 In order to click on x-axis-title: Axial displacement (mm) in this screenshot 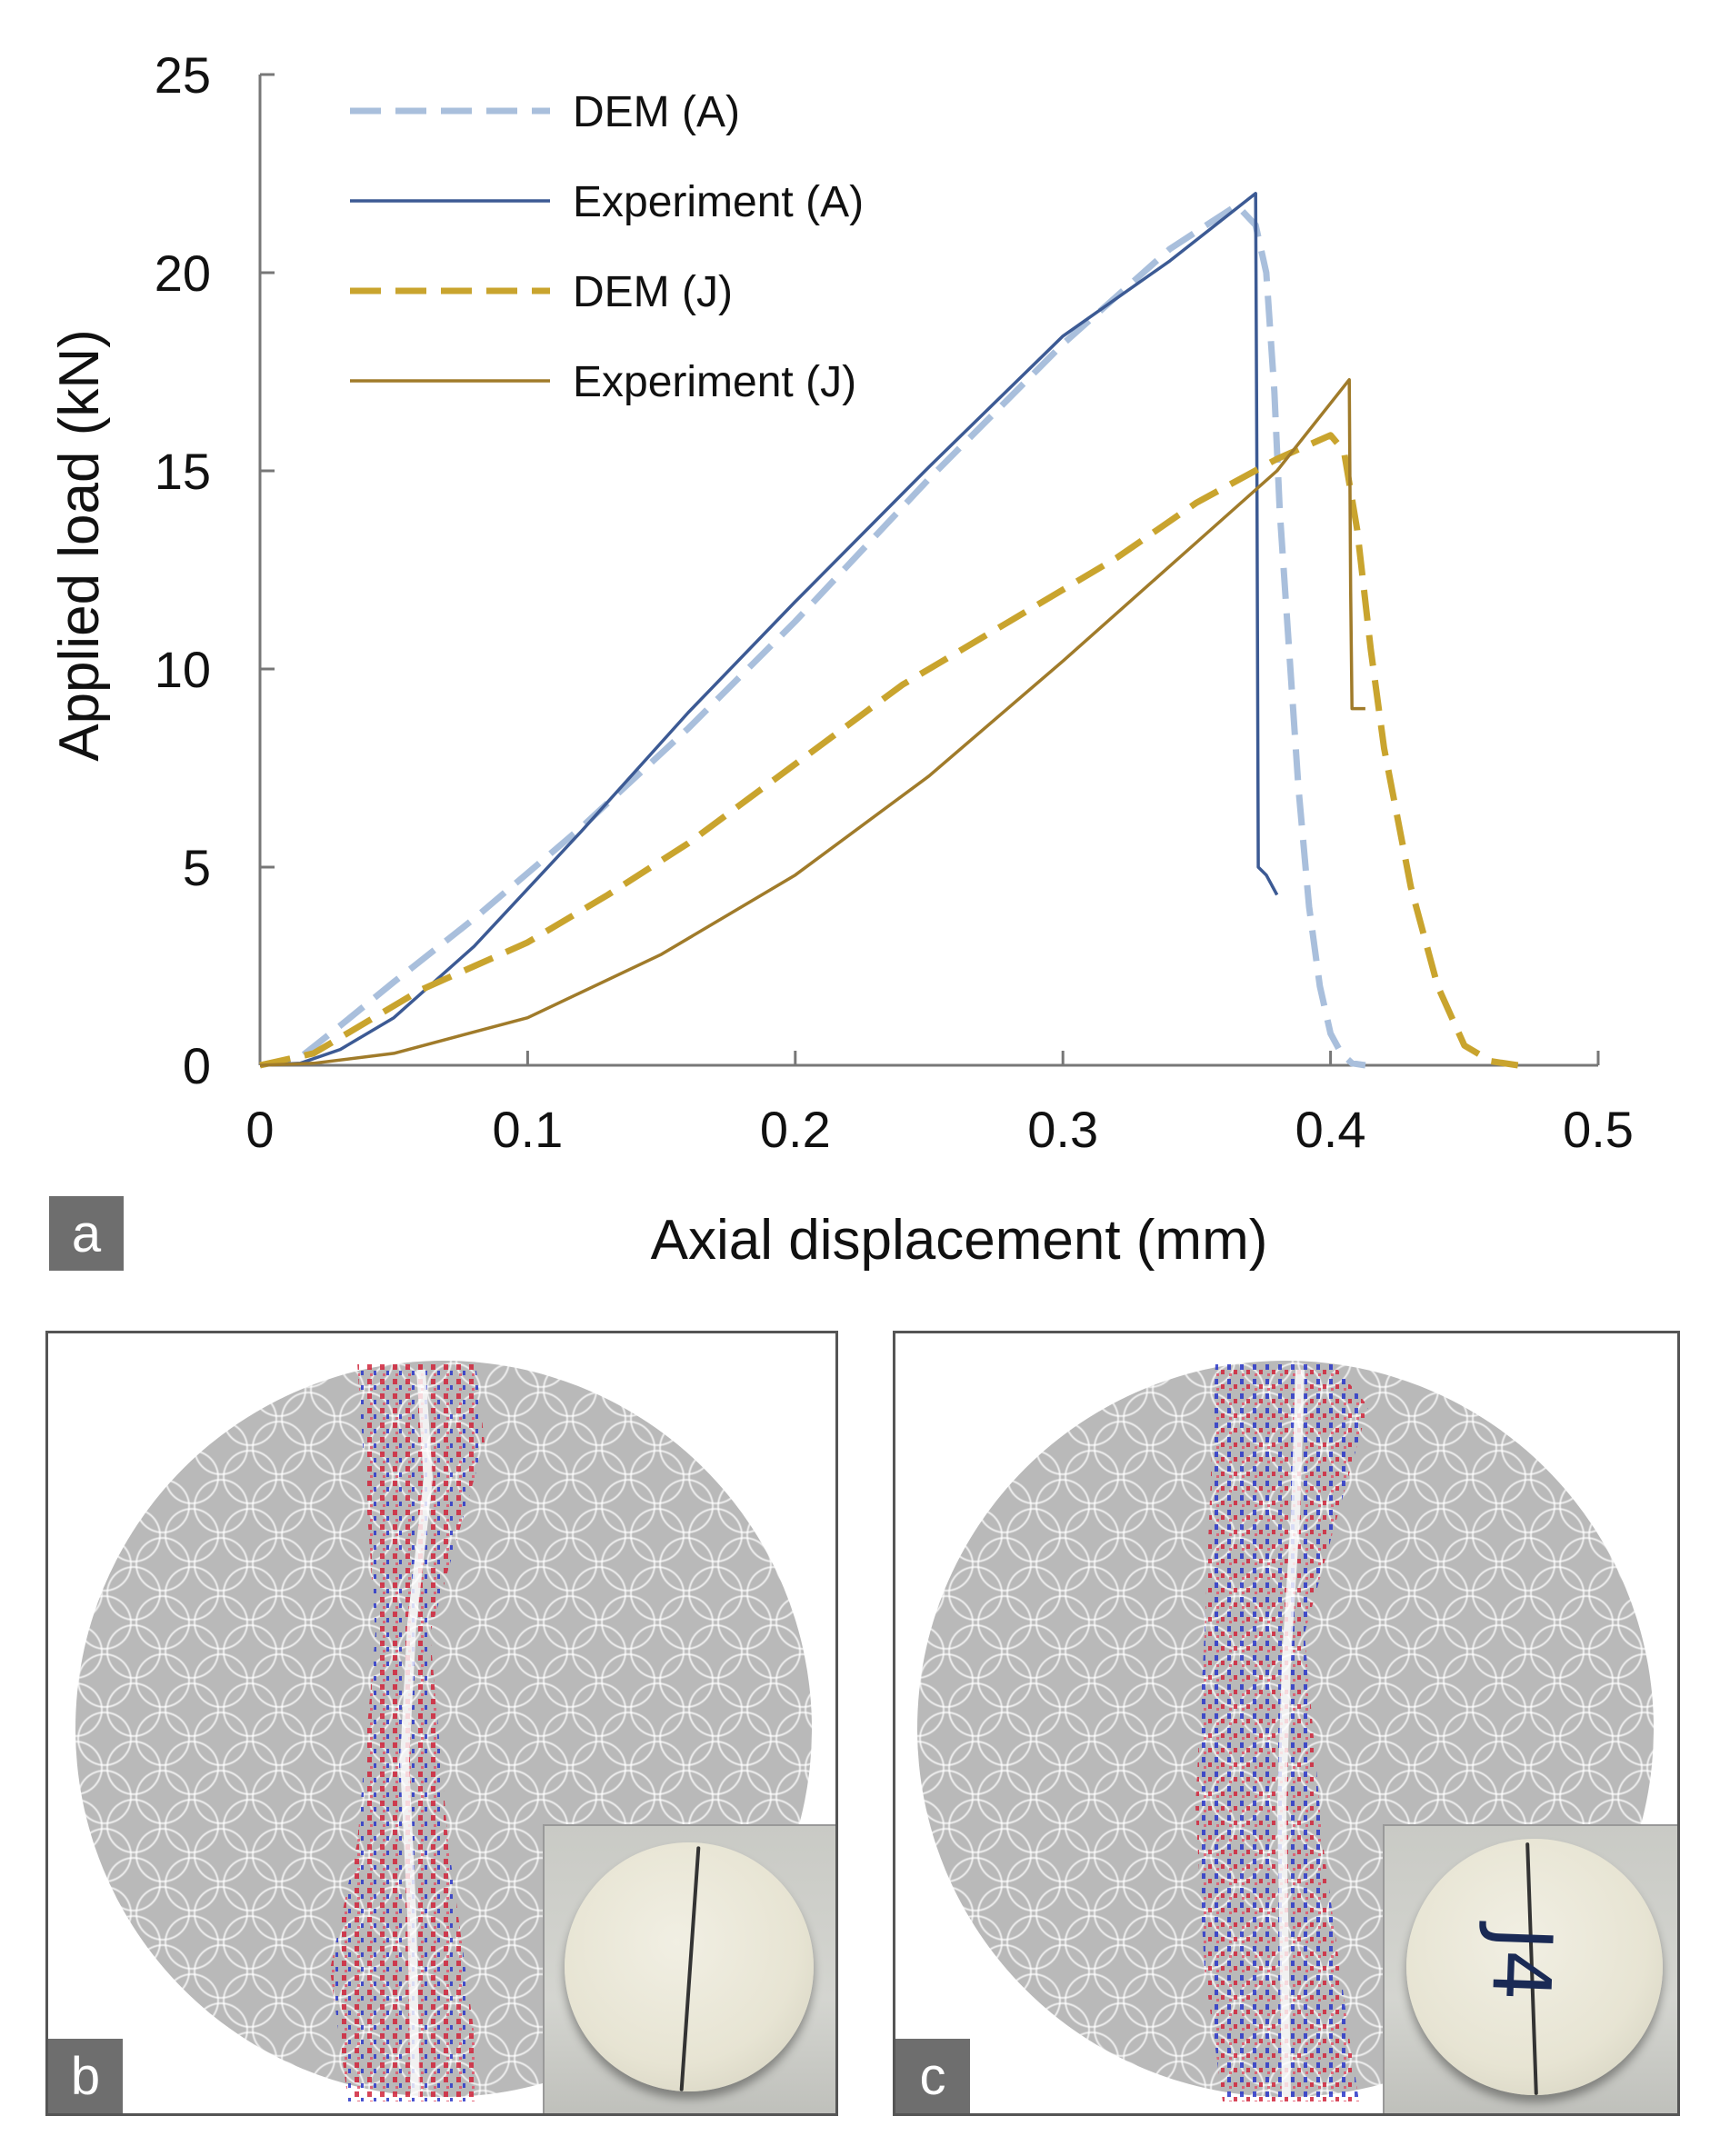, I will do `click(959, 1240)`.